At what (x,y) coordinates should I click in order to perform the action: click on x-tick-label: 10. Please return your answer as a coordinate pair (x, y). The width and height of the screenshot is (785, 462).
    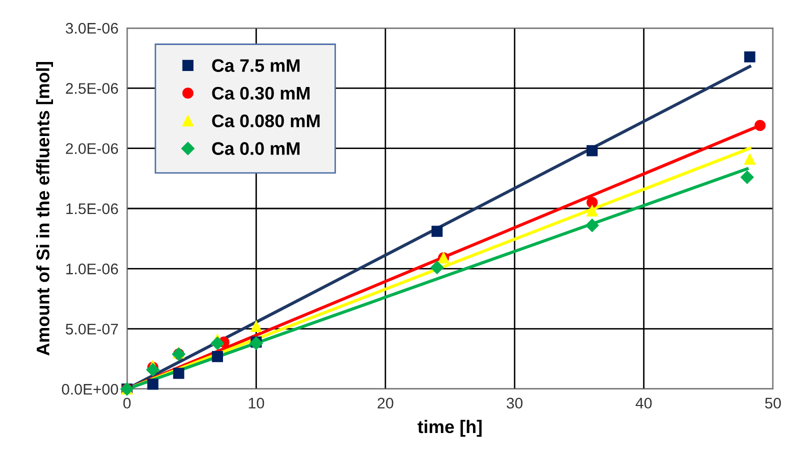
    Looking at the image, I should click on (256, 403).